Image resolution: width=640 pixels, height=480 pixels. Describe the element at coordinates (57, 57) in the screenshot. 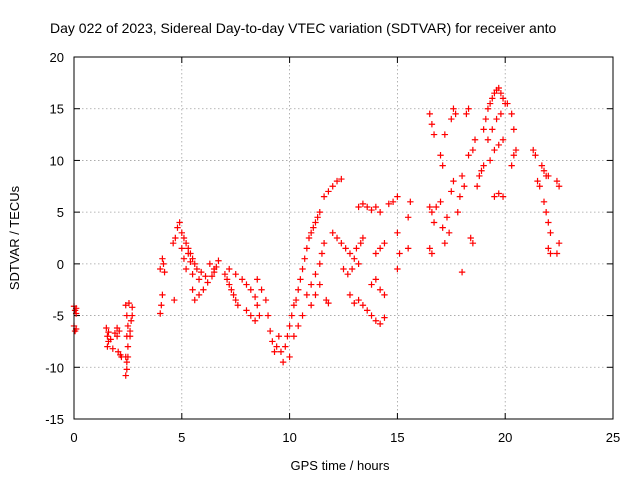

I see `y-tick-label: 20` at that location.